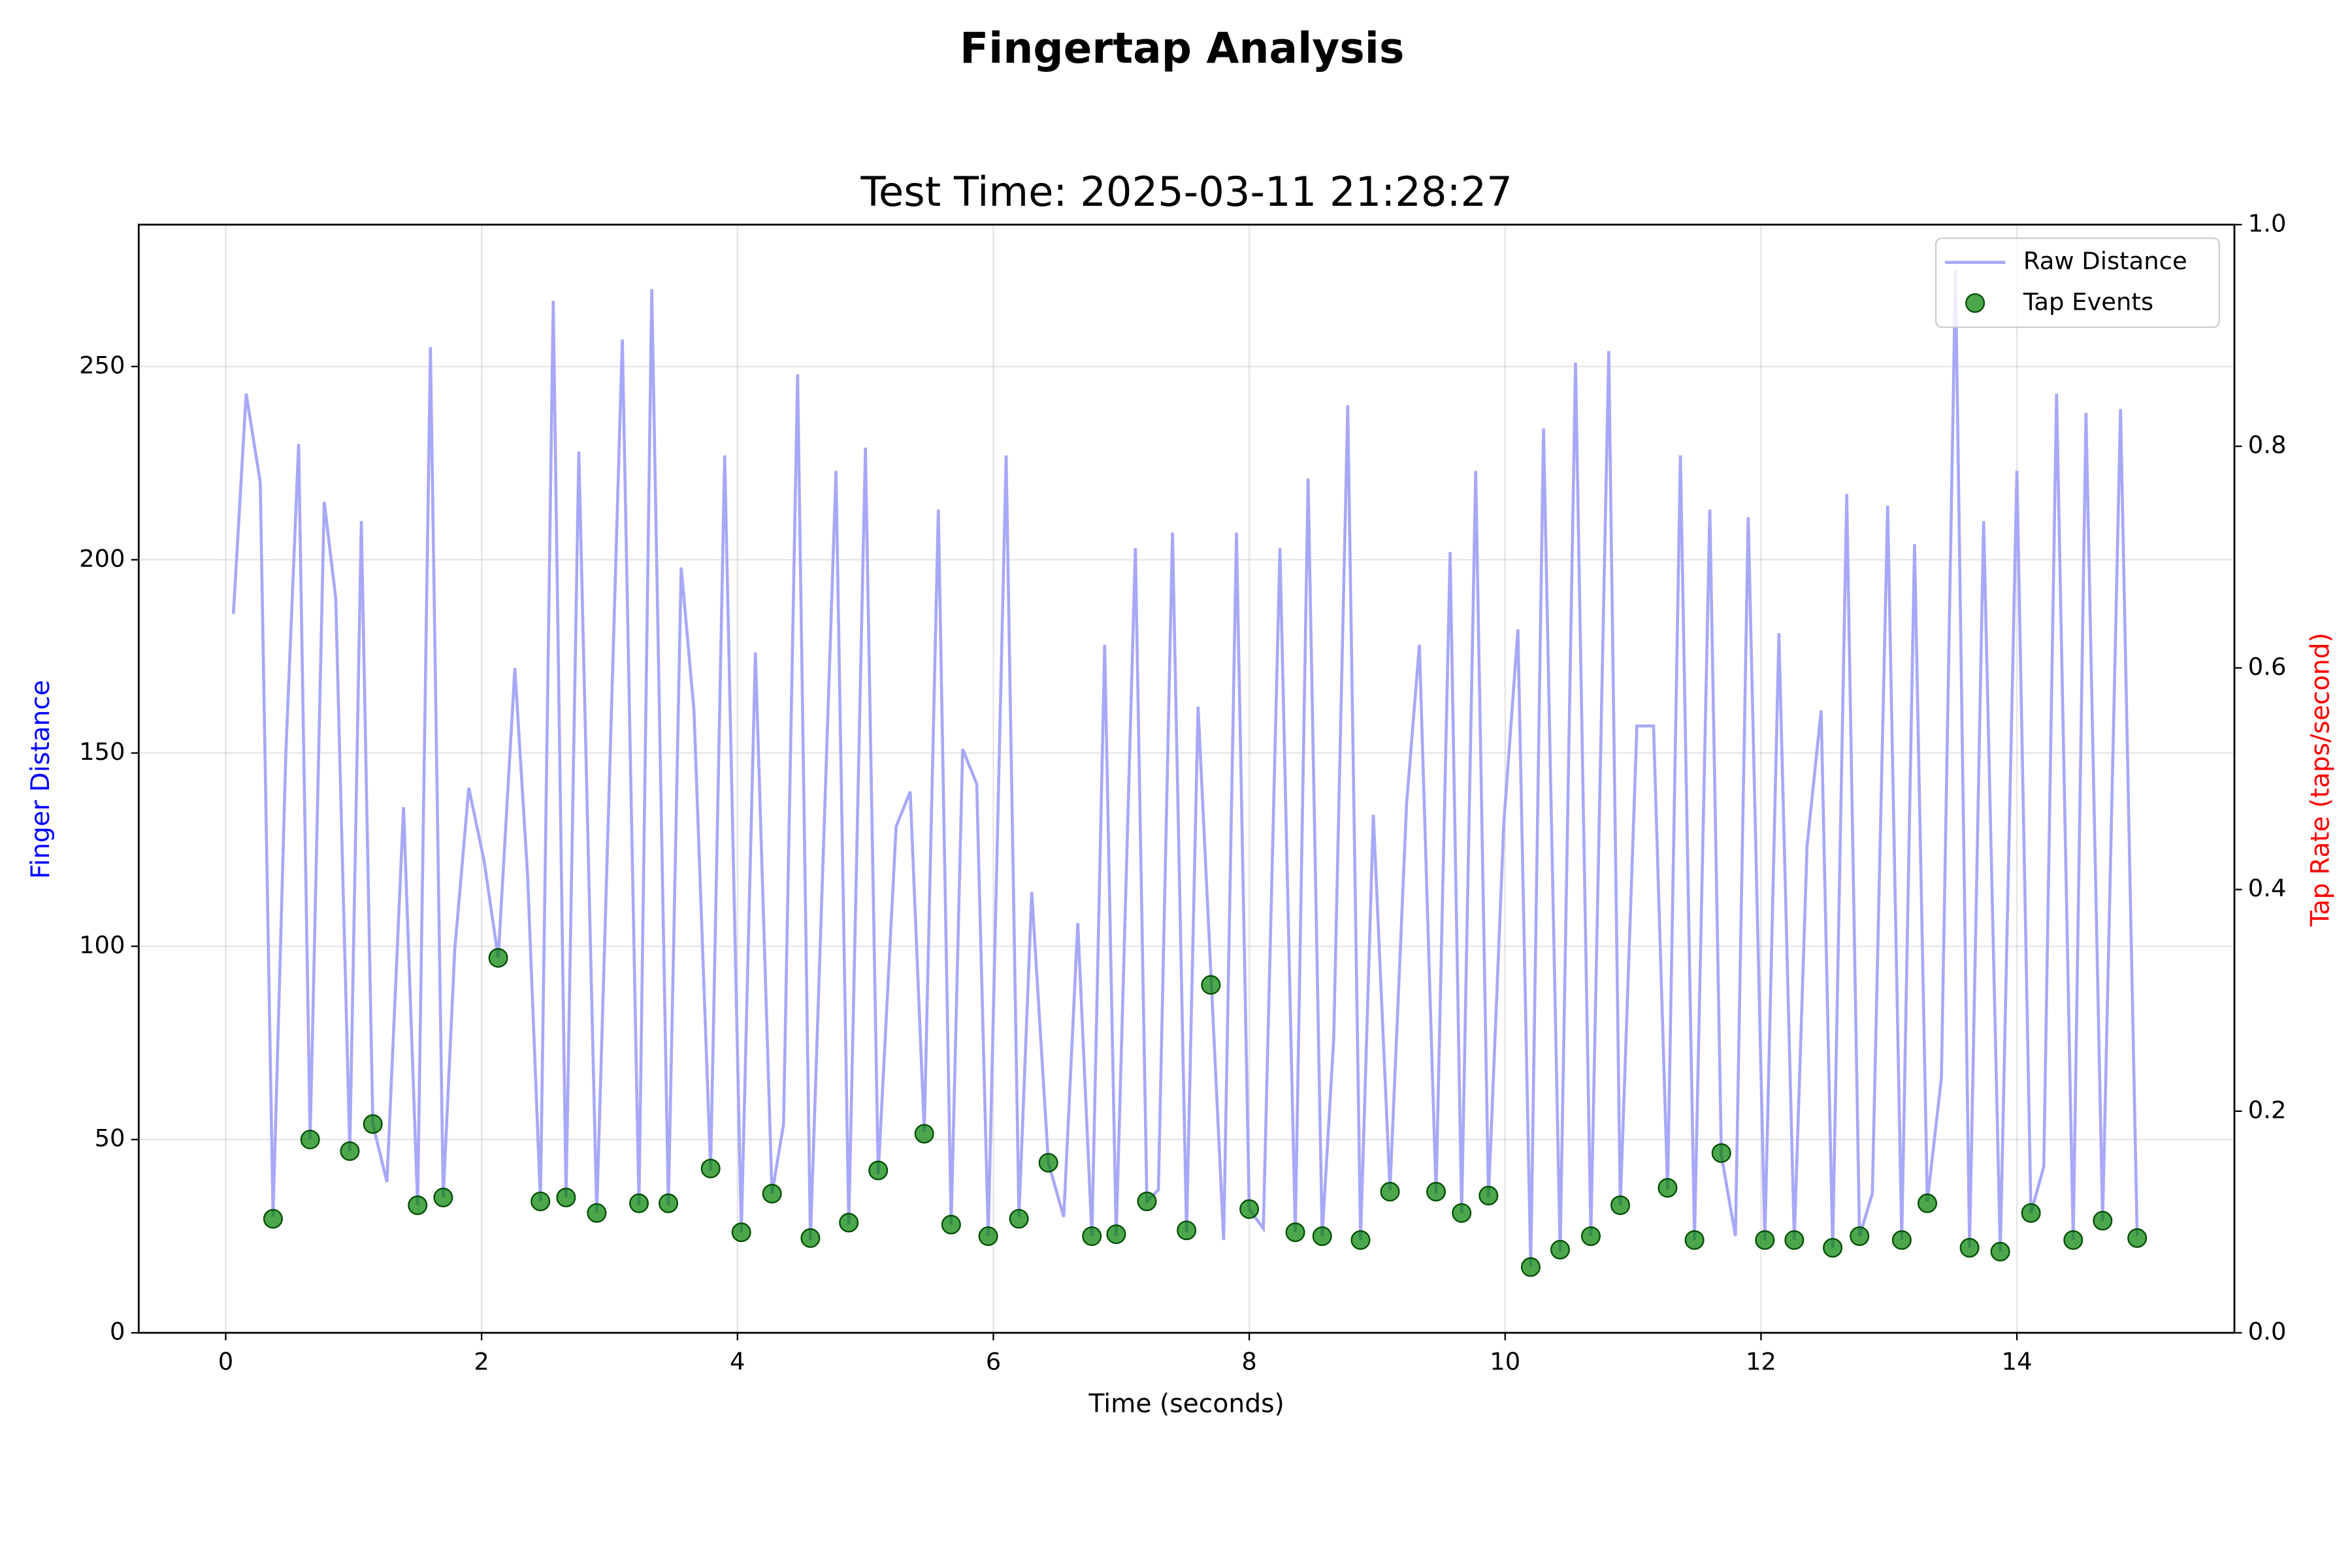 This screenshot has height=1568, width=2352. I want to click on y2-tick-label: 1.0, so click(2267, 223).